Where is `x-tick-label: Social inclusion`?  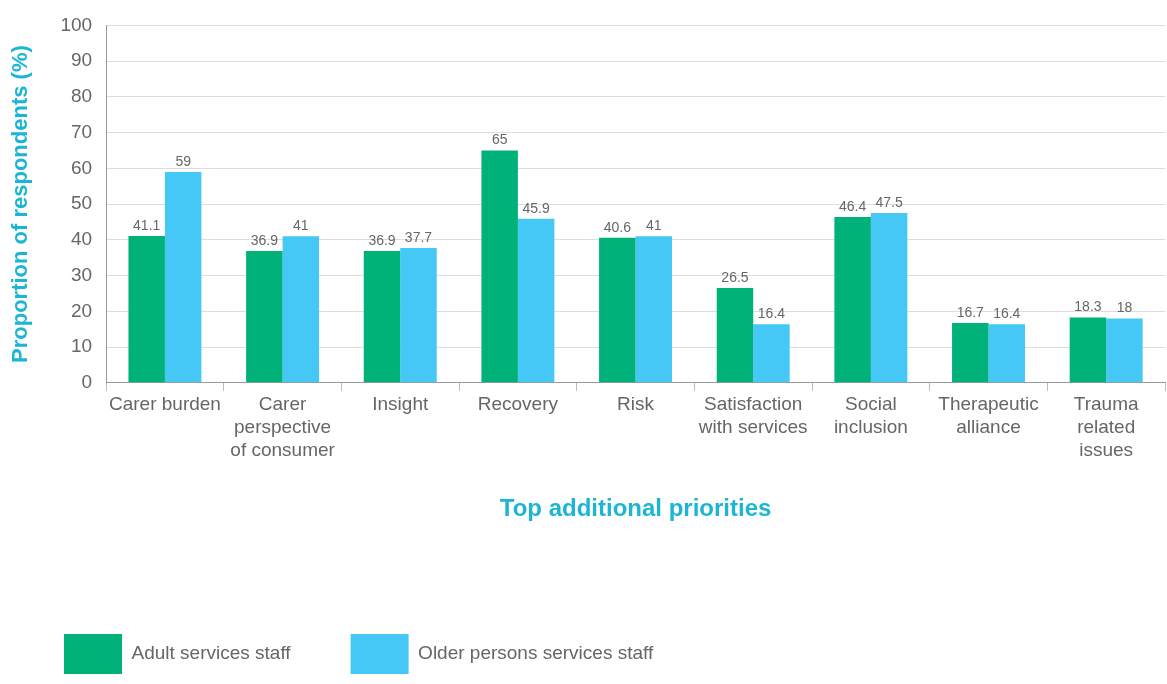 x-tick-label: Social inclusion is located at coordinates (870, 415).